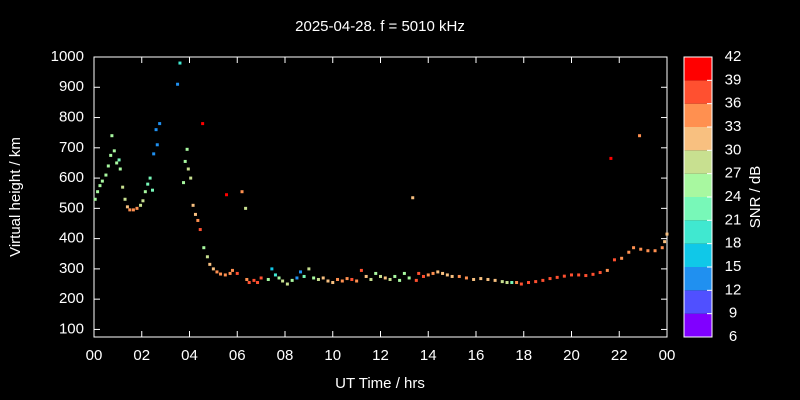  What do you see at coordinates (237, 355) in the screenshot?
I see `x-tick-label: 06` at bounding box center [237, 355].